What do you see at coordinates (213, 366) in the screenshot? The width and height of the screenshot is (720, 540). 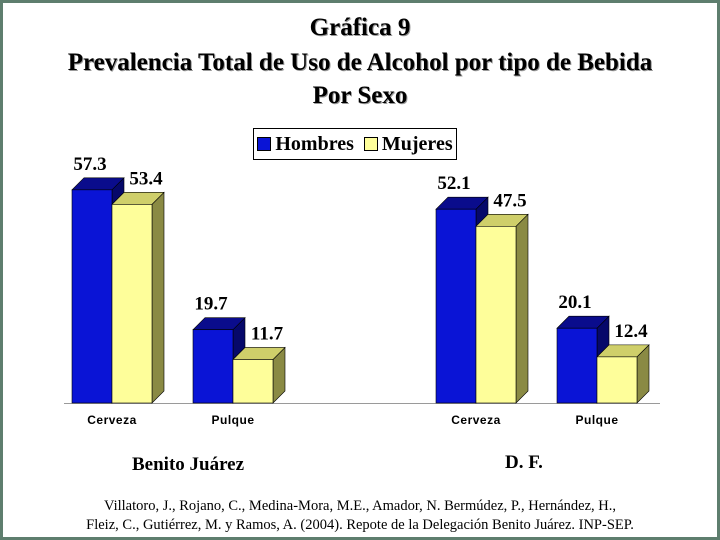 I see `bar-benito-juarez-pulque-hombres` at bounding box center [213, 366].